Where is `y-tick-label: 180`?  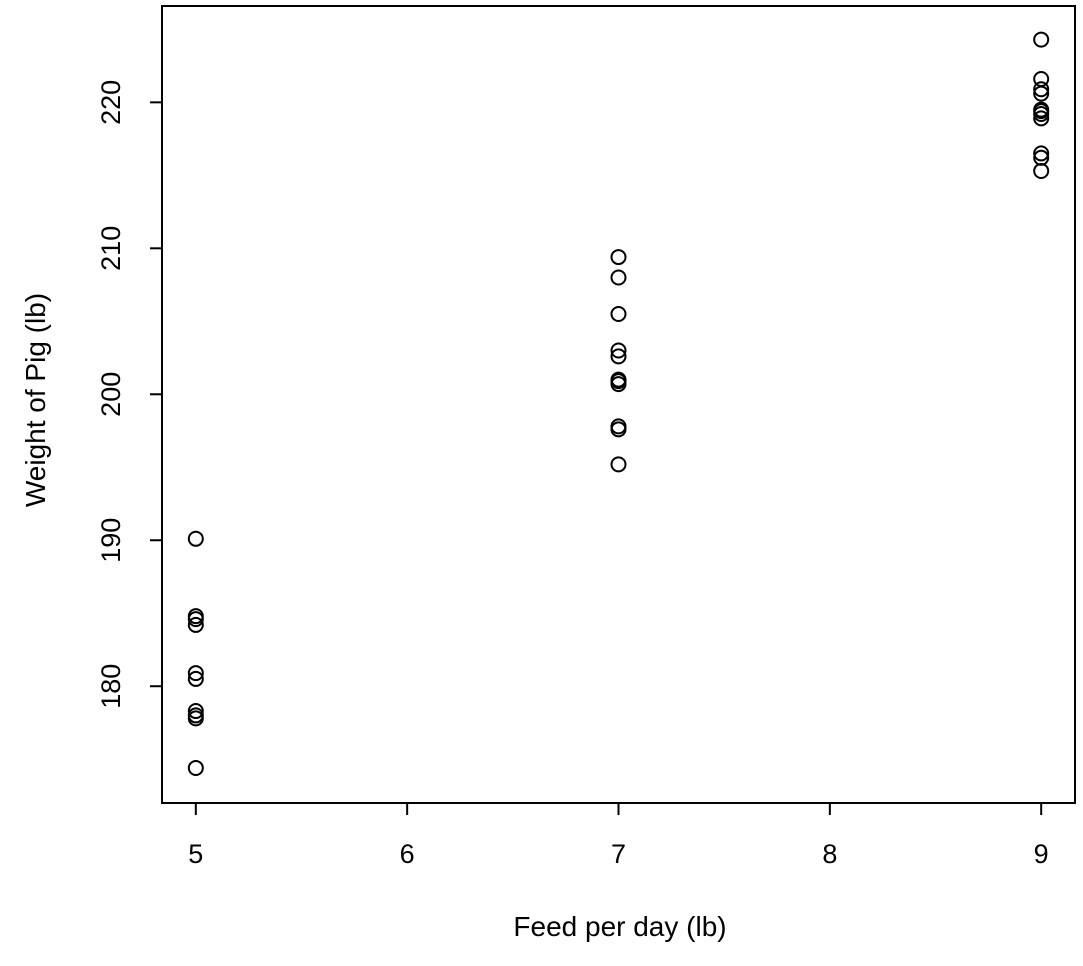 y-tick-label: 180 is located at coordinates (111, 686).